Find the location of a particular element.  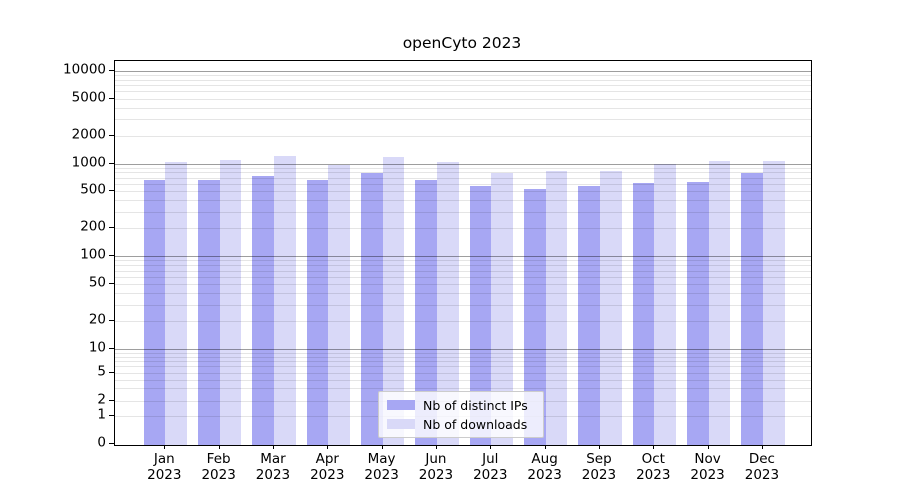

y-tick-label: 1000 is located at coordinates (88, 162).